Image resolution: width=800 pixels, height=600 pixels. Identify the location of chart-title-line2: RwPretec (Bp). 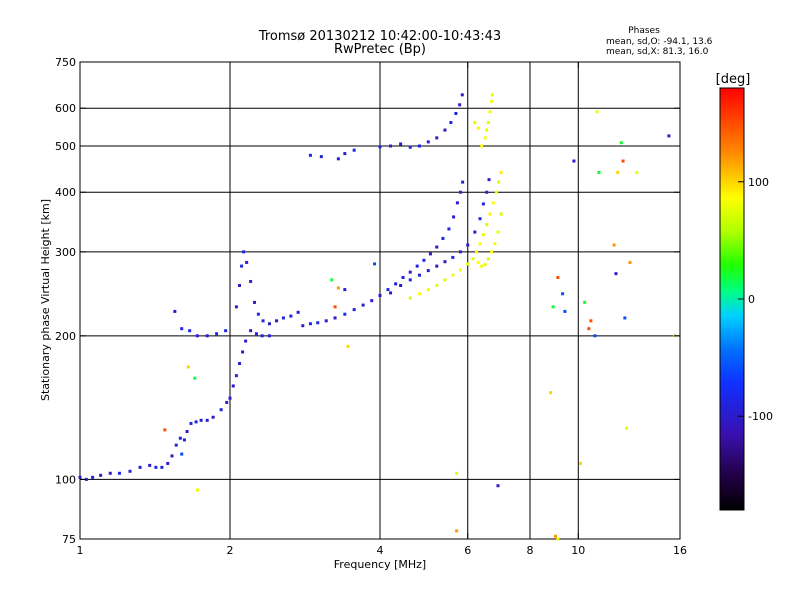
(380, 49).